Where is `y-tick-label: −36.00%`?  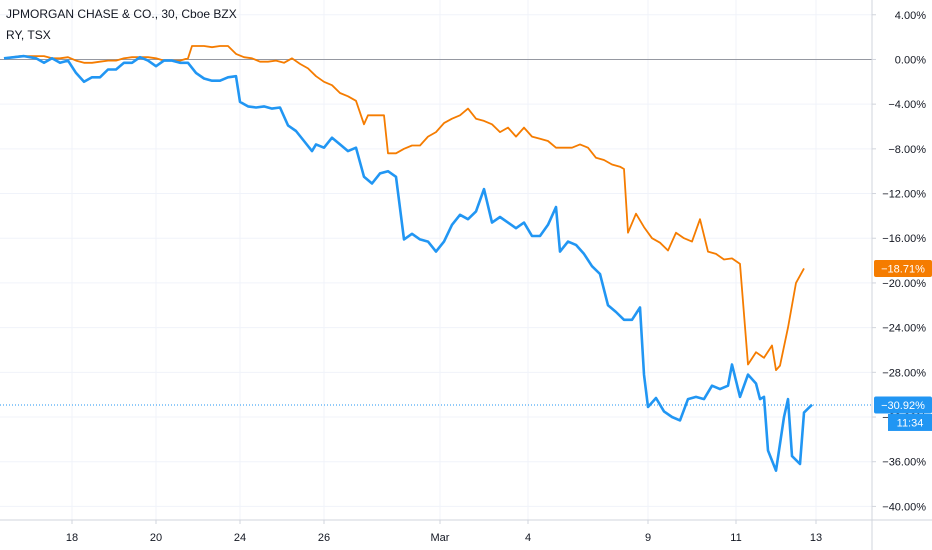 y-tick-label: −36.00% is located at coordinates (904, 463).